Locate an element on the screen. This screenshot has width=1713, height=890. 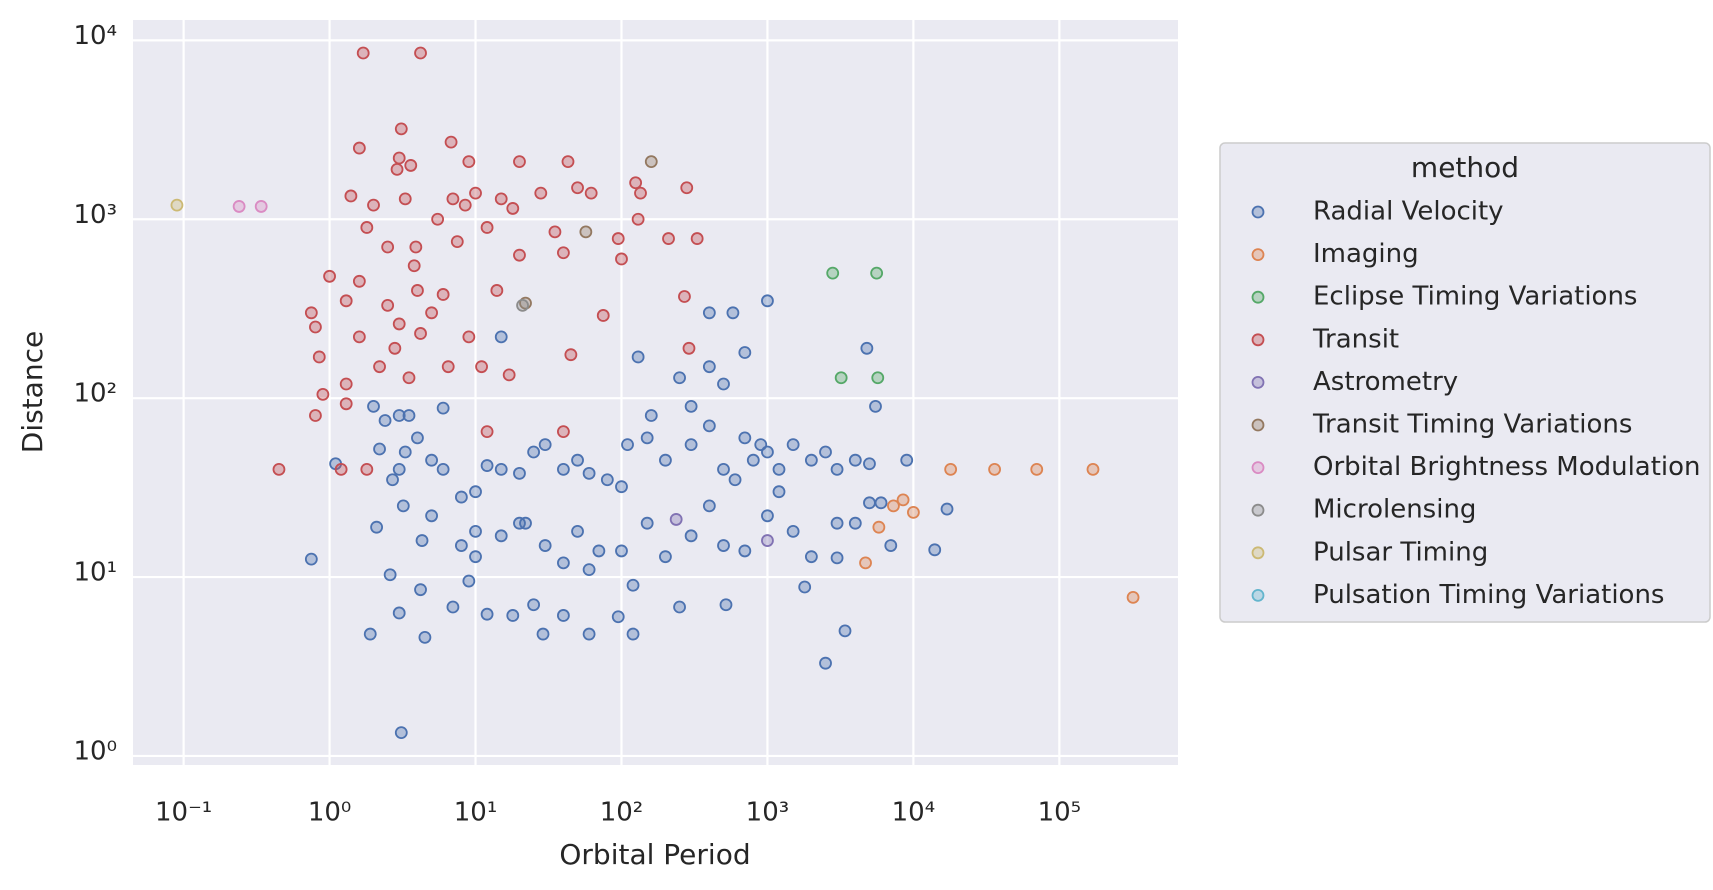
x-tick-label: 10⁵ is located at coordinates (1060, 813).